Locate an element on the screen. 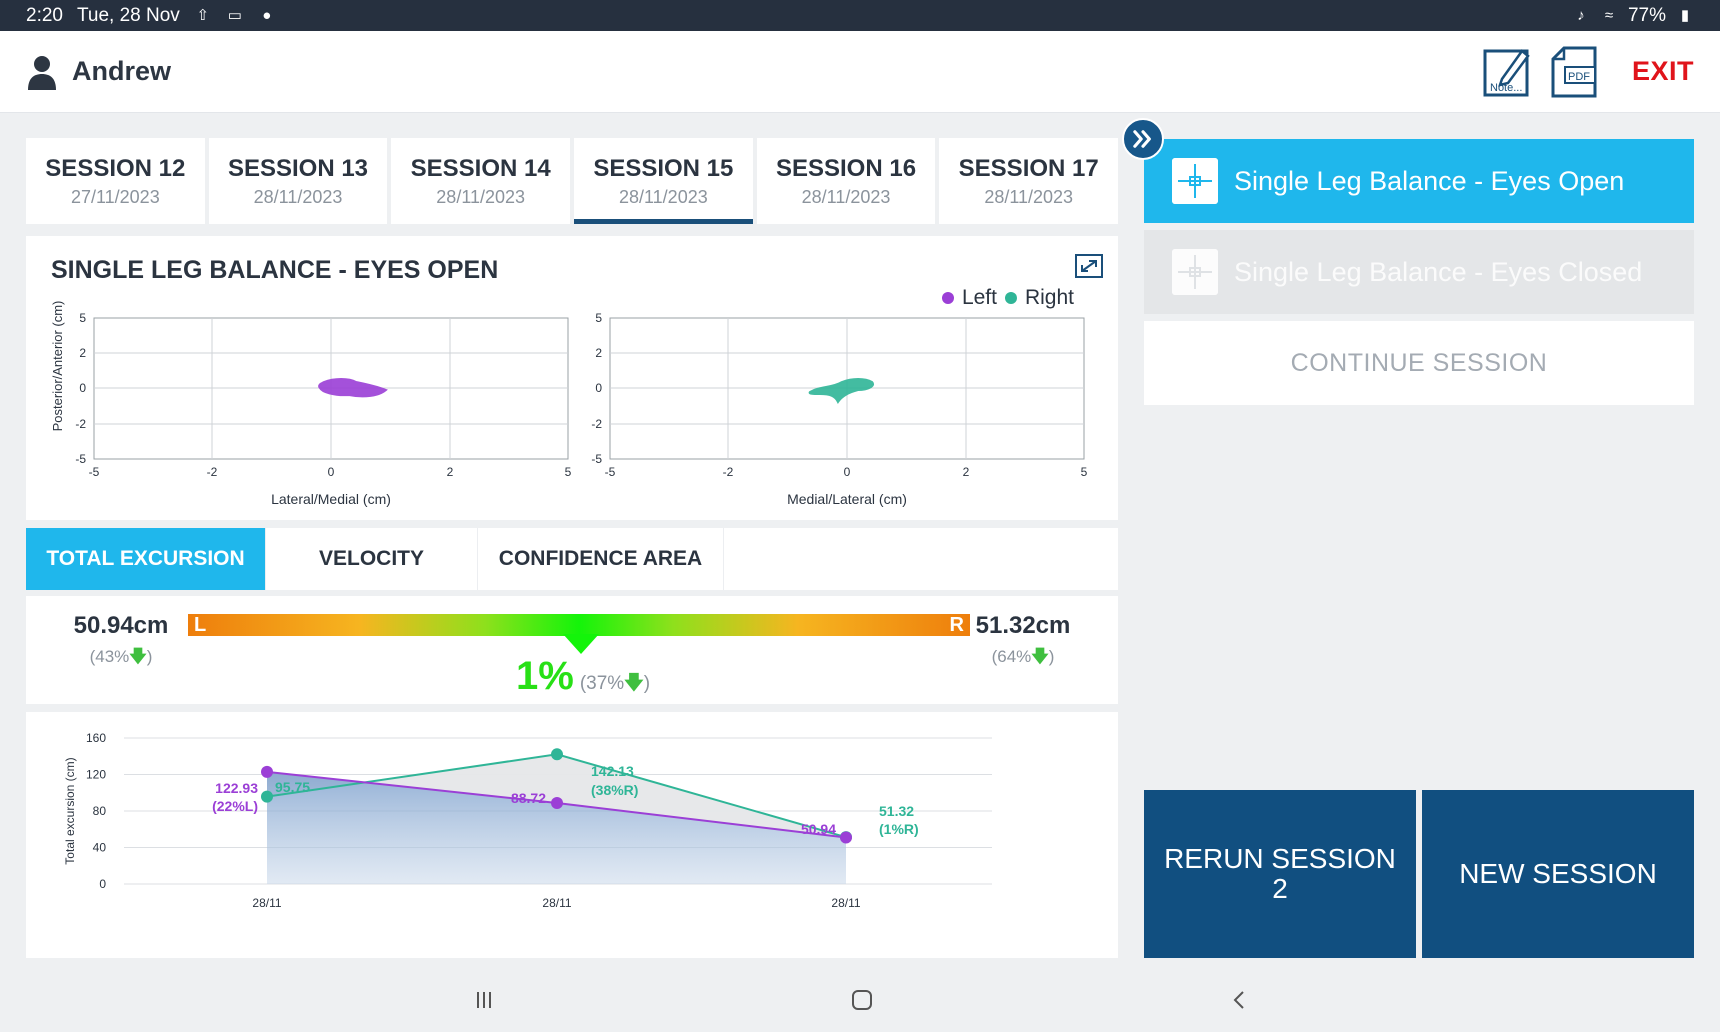  left-sway-trace is located at coordinates (353, 388).